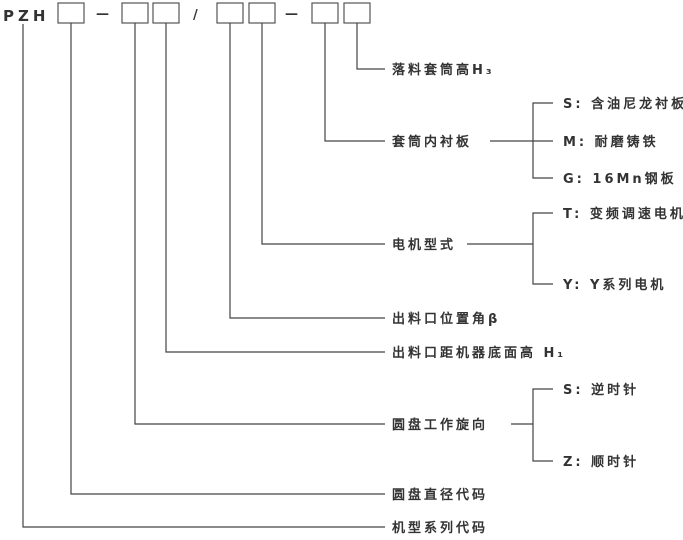  What do you see at coordinates (479, 353) in the screenshot?
I see `label-outlet-height: 出料口距机器底面高 H₁` at bounding box center [479, 353].